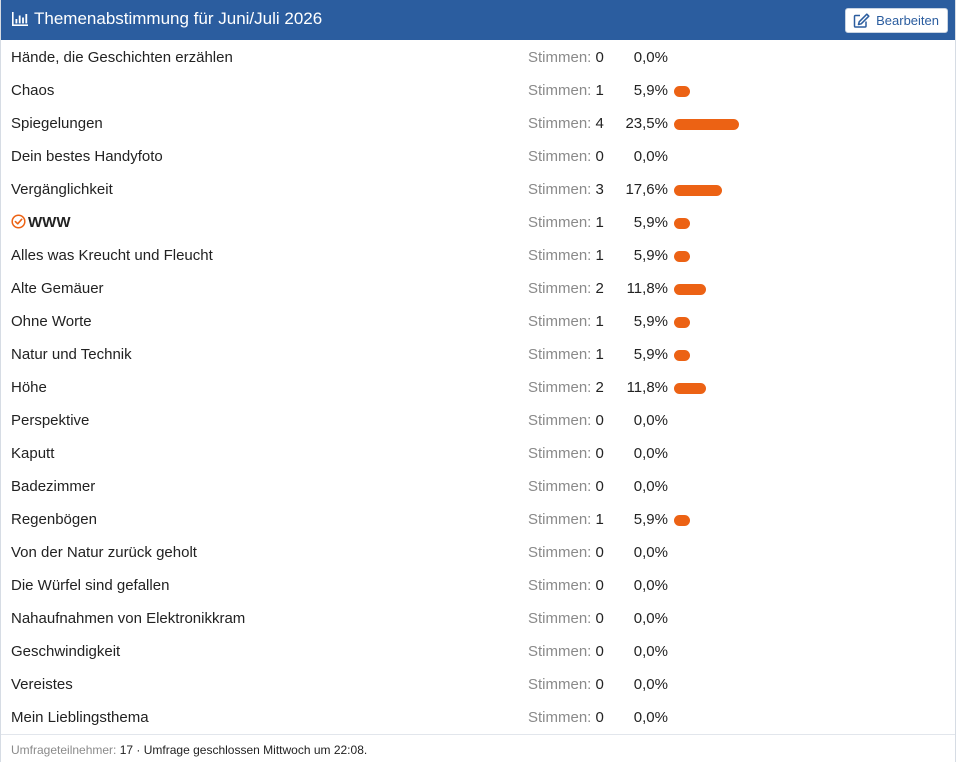 The image size is (956, 765). Describe the element at coordinates (51, 321) in the screenshot. I see `poll-option-text: Ohne Worte` at that location.